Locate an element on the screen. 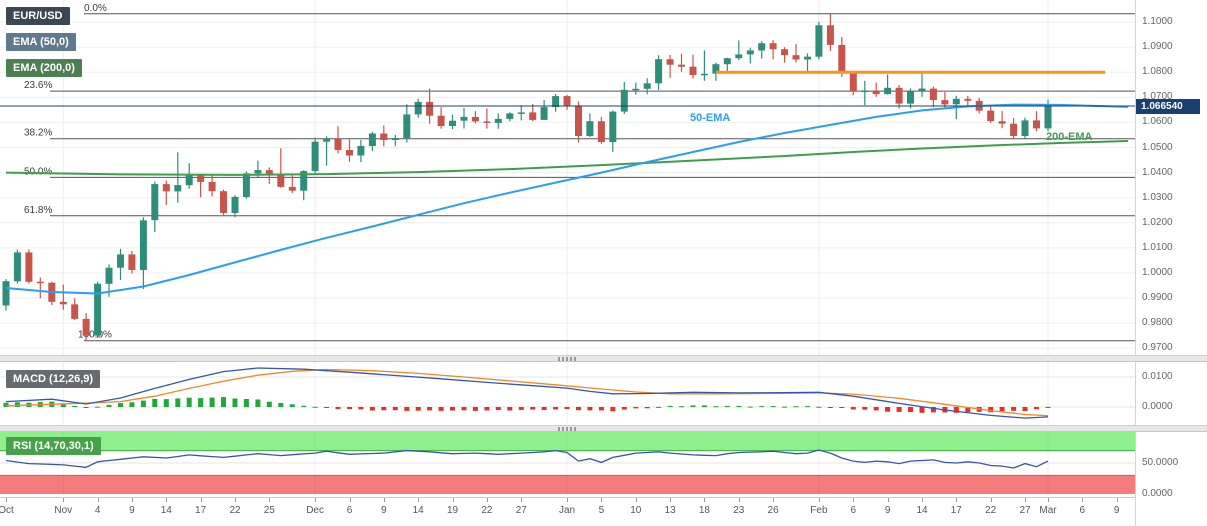 The height and width of the screenshot is (526, 1207). symbol-badge: EUR/USD is located at coordinates (38, 16).